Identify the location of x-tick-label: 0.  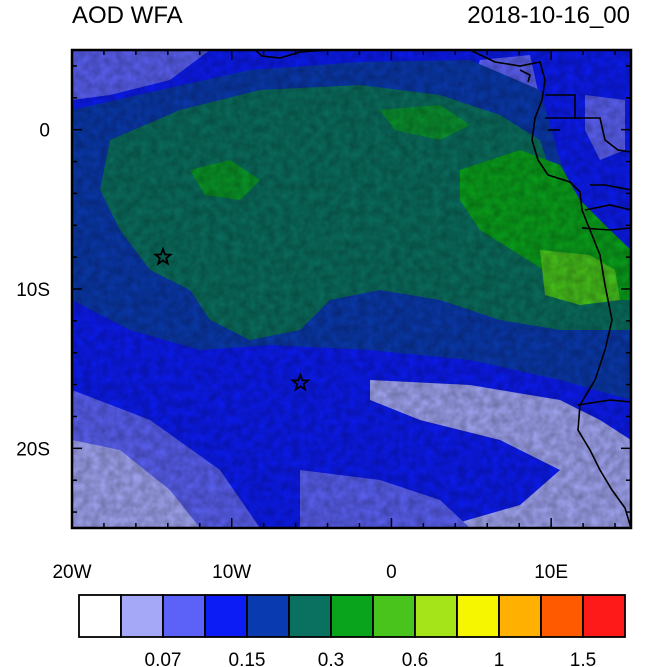
(391, 572).